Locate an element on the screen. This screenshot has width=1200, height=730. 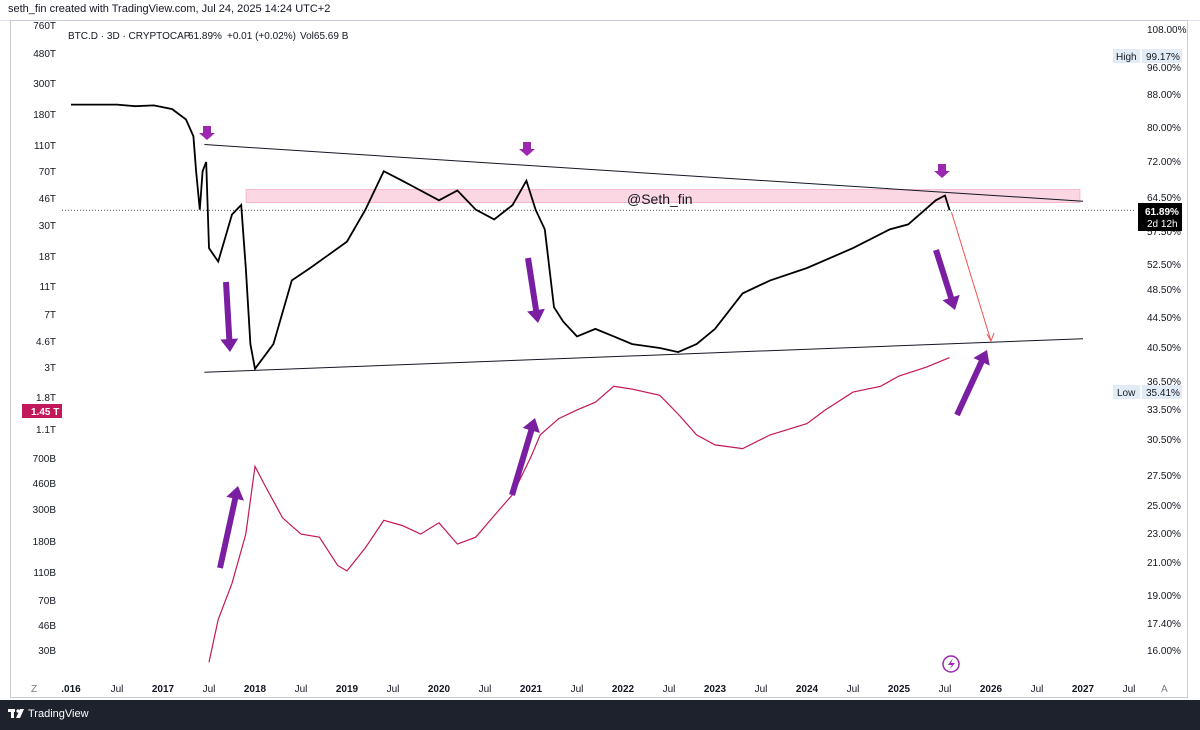
left-axis-tick: 30B is located at coordinates (47, 651).